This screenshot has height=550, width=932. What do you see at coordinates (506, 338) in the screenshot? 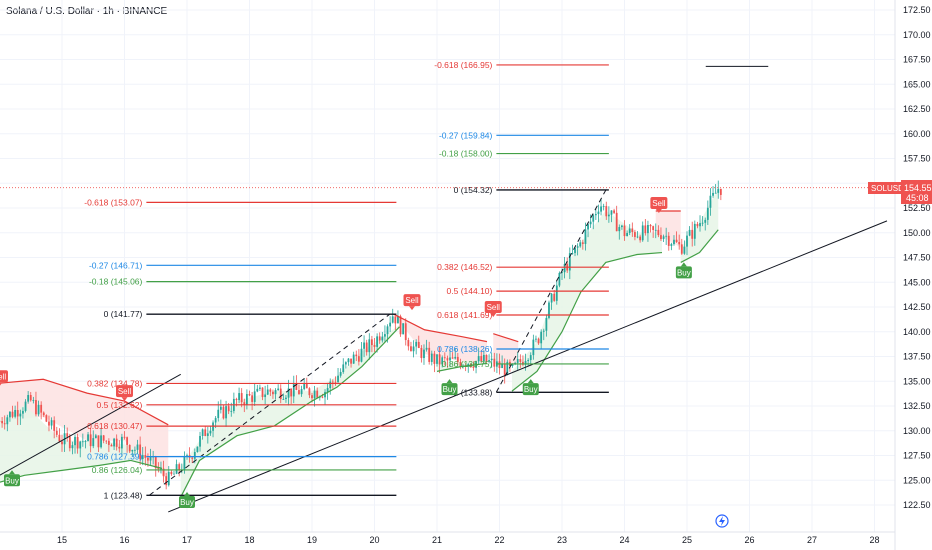
I see `supertrend-line` at bounding box center [506, 338].